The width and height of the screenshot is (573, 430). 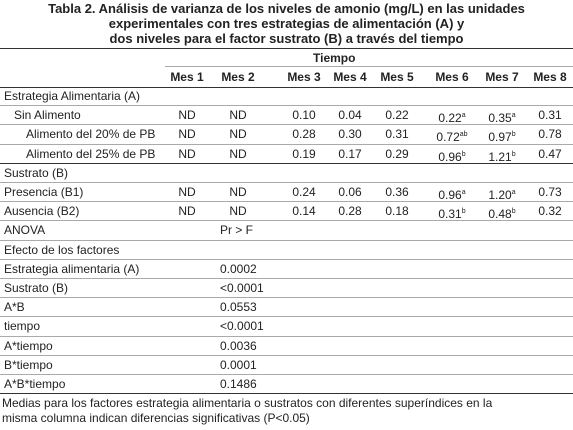 I want to click on anova-heading: Efecto de los factores, so click(x=62, y=249).